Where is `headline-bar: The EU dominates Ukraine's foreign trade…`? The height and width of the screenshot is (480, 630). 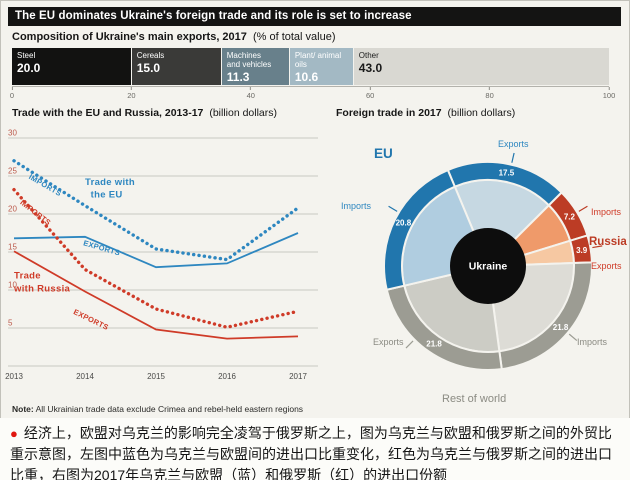
headline-bar: The EU dominates Ukraine's foreign trade… is located at coordinates (314, 16).